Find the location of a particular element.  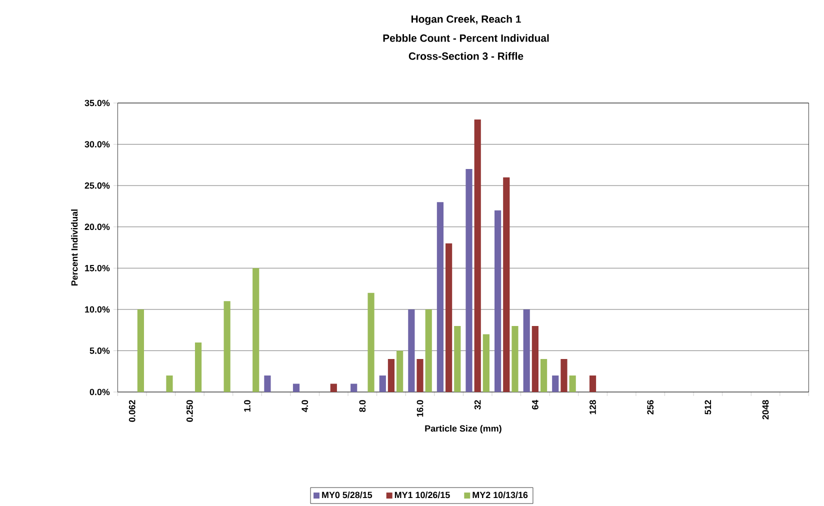

legend-label: MY0 5/28/15 is located at coordinates (347, 495).